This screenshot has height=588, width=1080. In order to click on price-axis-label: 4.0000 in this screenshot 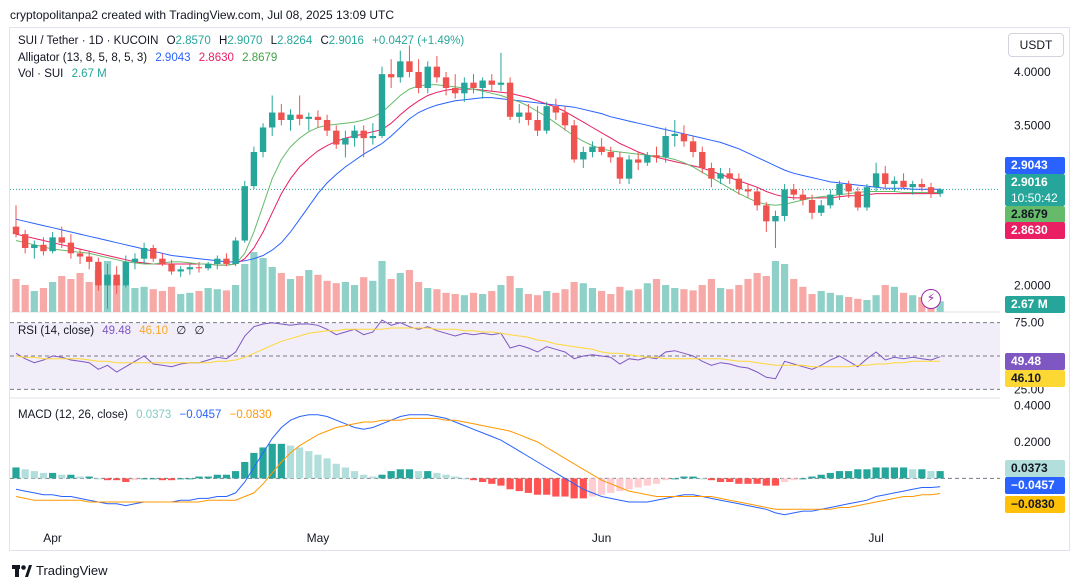, I will do `click(1032, 72)`.